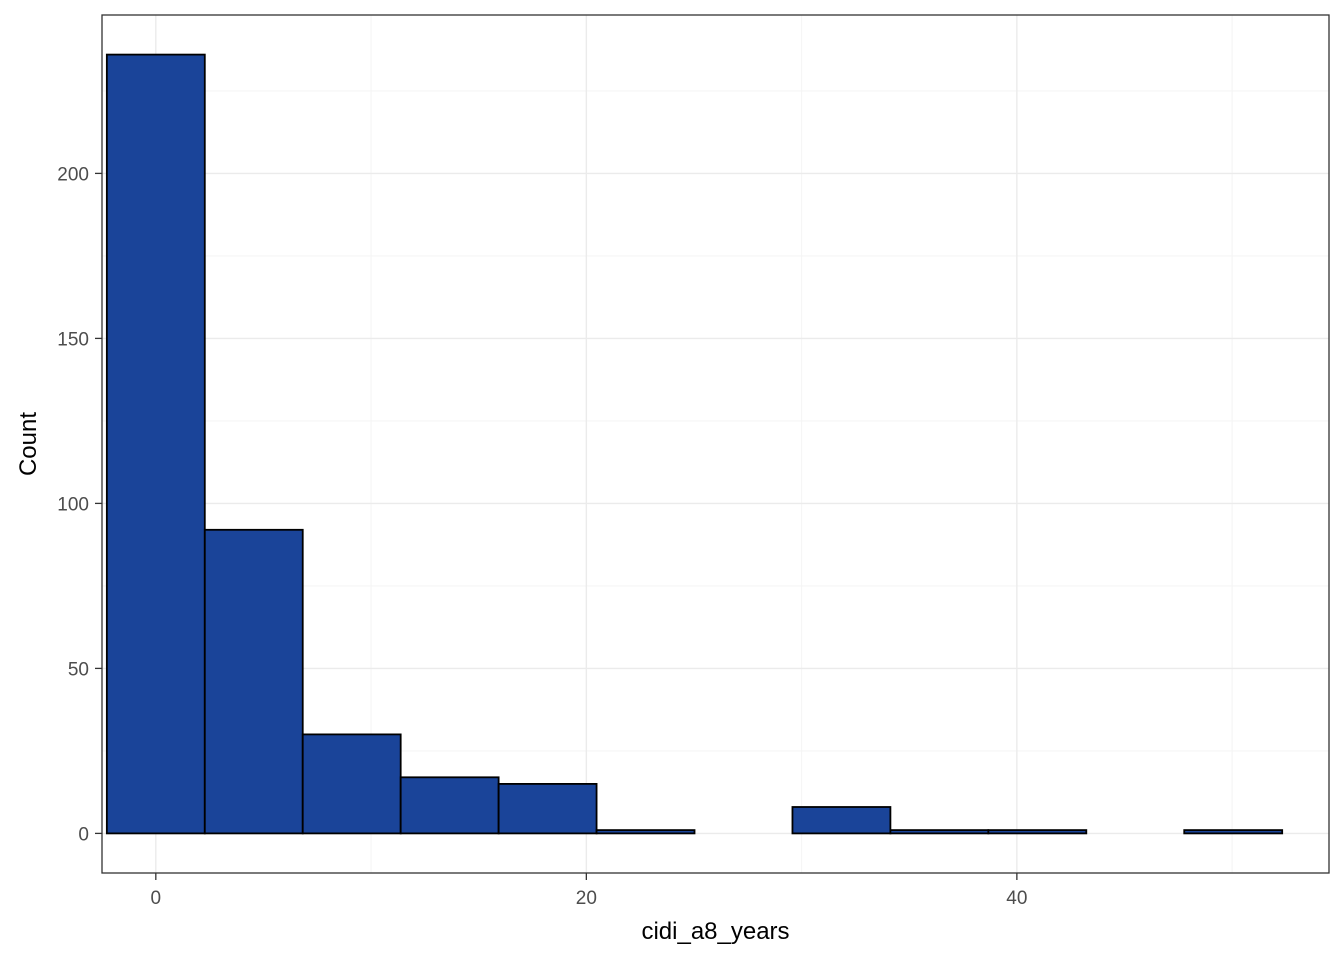  What do you see at coordinates (73, 339) in the screenshot?
I see `y-tick-label: 150` at bounding box center [73, 339].